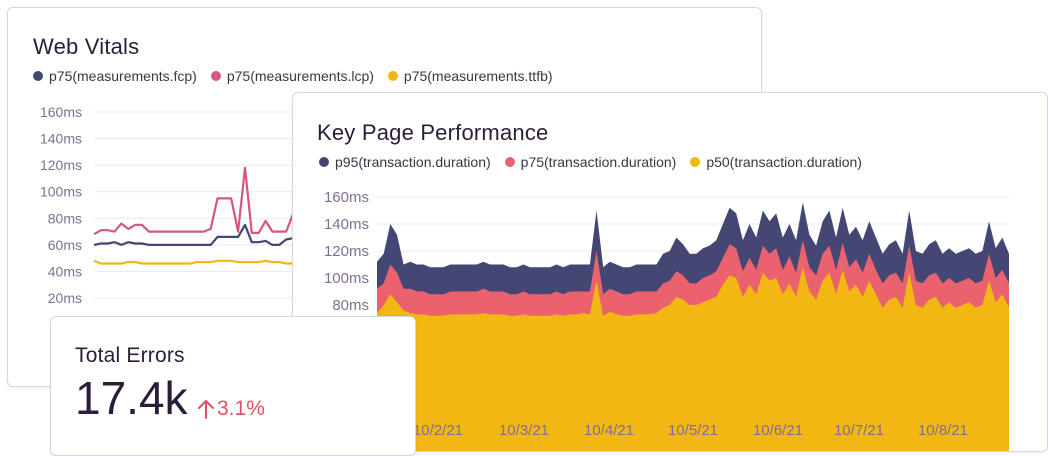 This screenshot has width=1048, height=456. What do you see at coordinates (65, 245) in the screenshot?
I see `y-tick-label: 60ms` at bounding box center [65, 245].